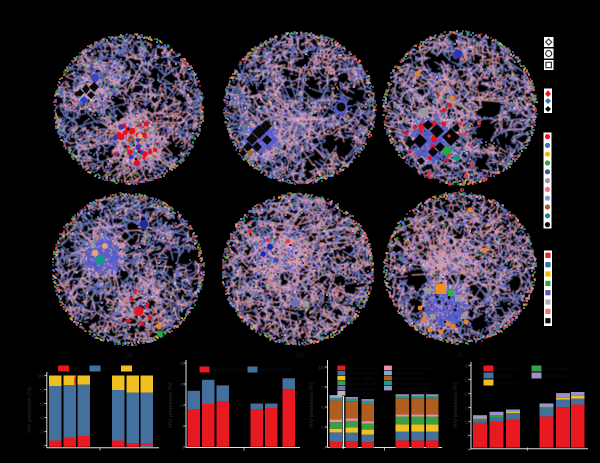 Image resolution: width=600 pixels, height=463 pixels. What do you see at coordinates (110, 370) in the screenshot?
I see `svg-text: Sexual` at bounding box center [110, 370].